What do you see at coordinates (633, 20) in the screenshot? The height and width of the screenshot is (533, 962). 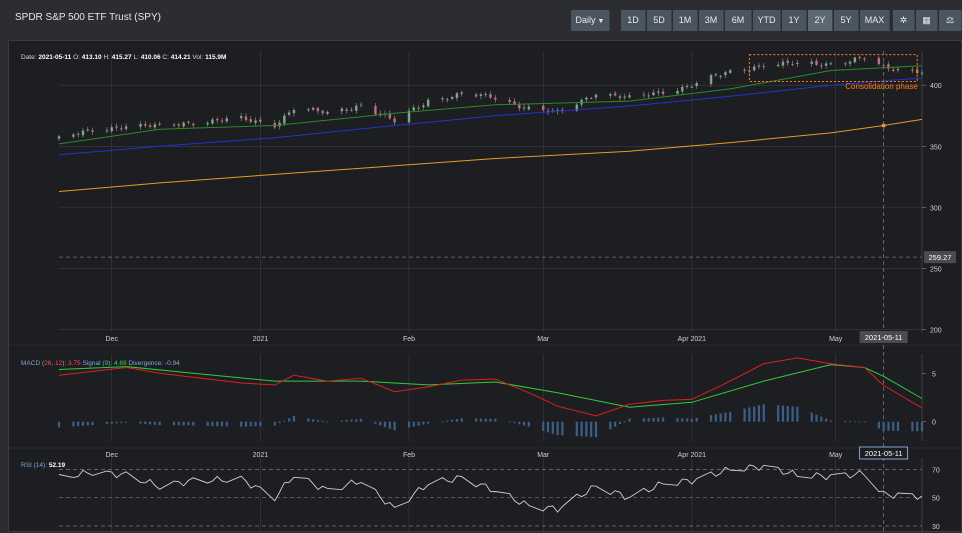 I see `range-button-1d: 1D` at bounding box center [633, 20].